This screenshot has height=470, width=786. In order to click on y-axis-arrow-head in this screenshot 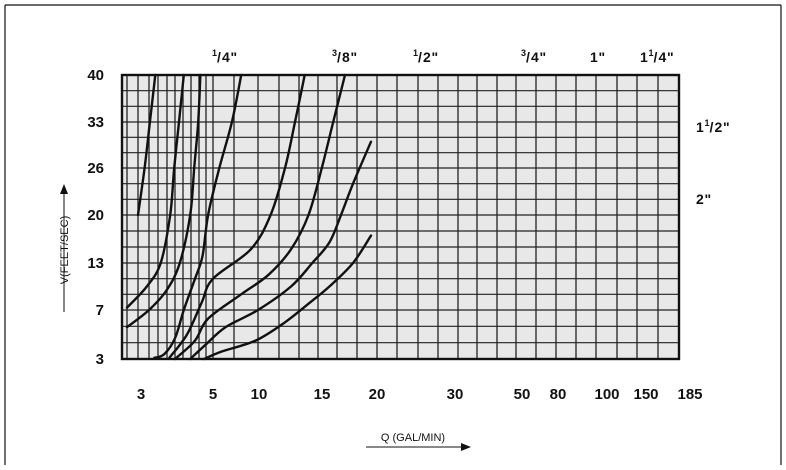, I will do `click(64, 189)`.